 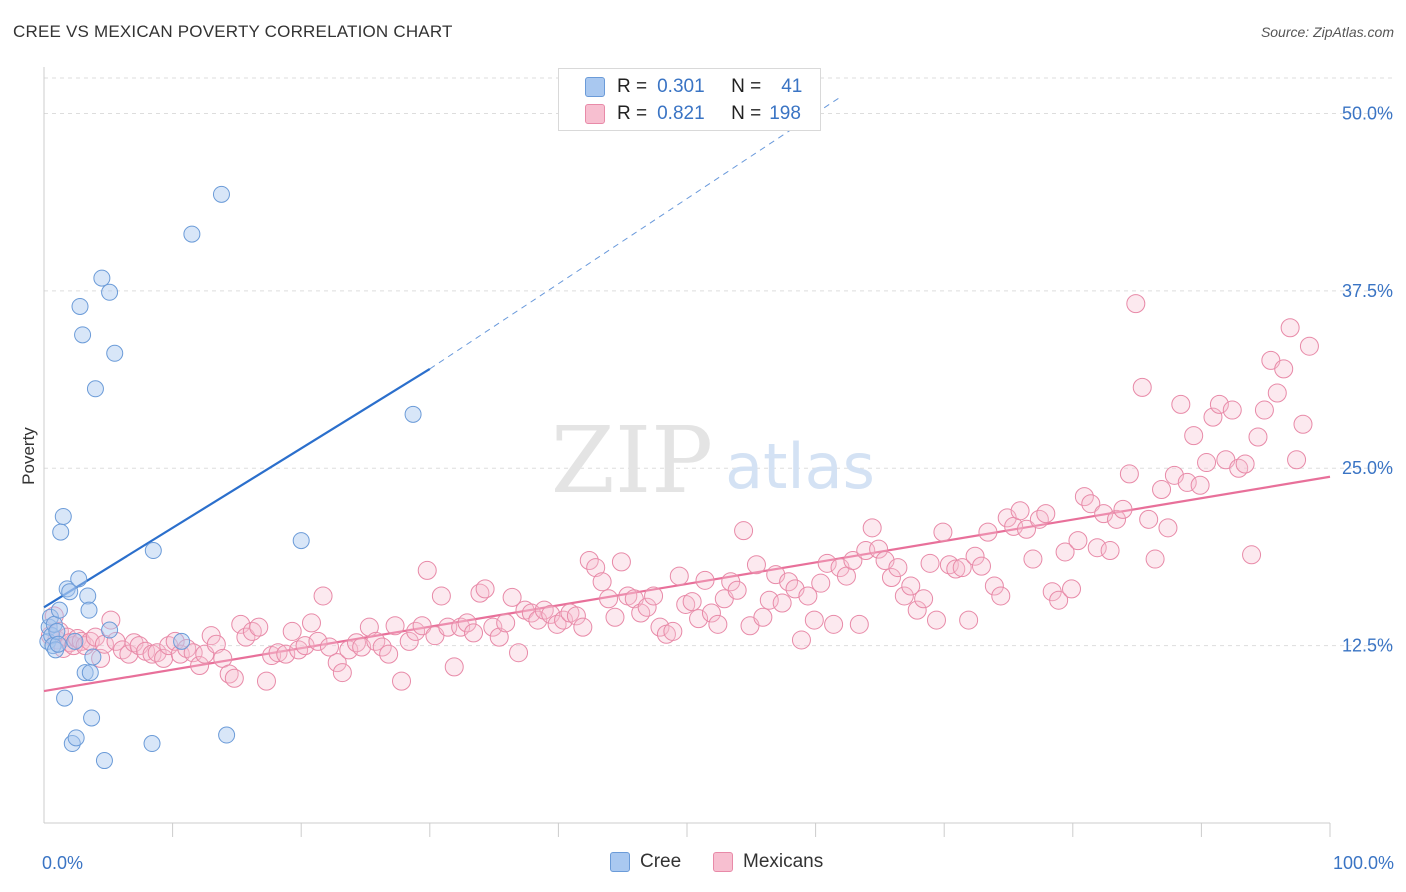 I want to click on series-legend-mexicans: Mexicans, so click(x=768, y=862).